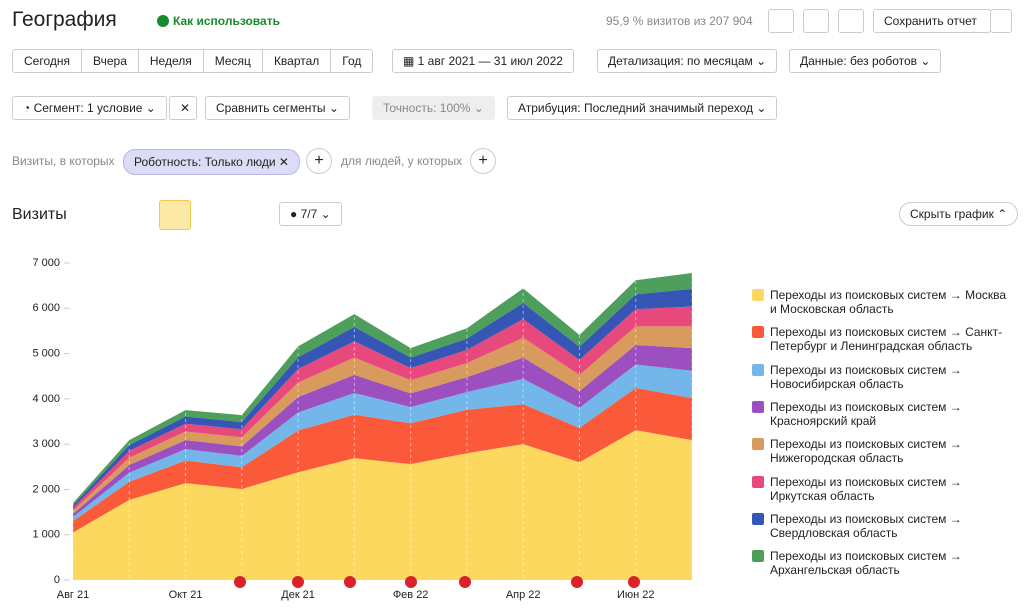 This screenshot has height=613, width=1024. What do you see at coordinates (483, 161) in the screenshot?
I see `add-people-condition: +` at bounding box center [483, 161].